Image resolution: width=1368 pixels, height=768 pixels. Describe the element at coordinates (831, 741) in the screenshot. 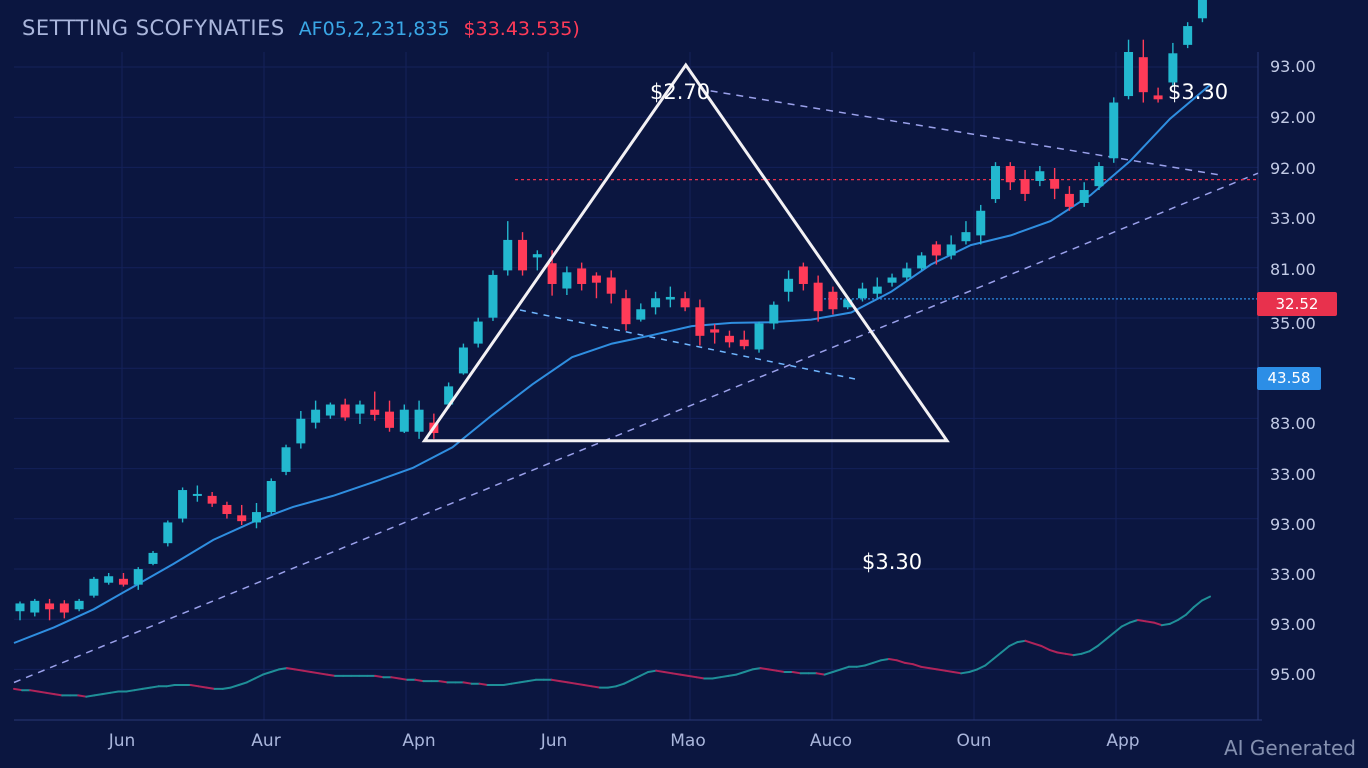

I see `x-tick: Auco` at that location.